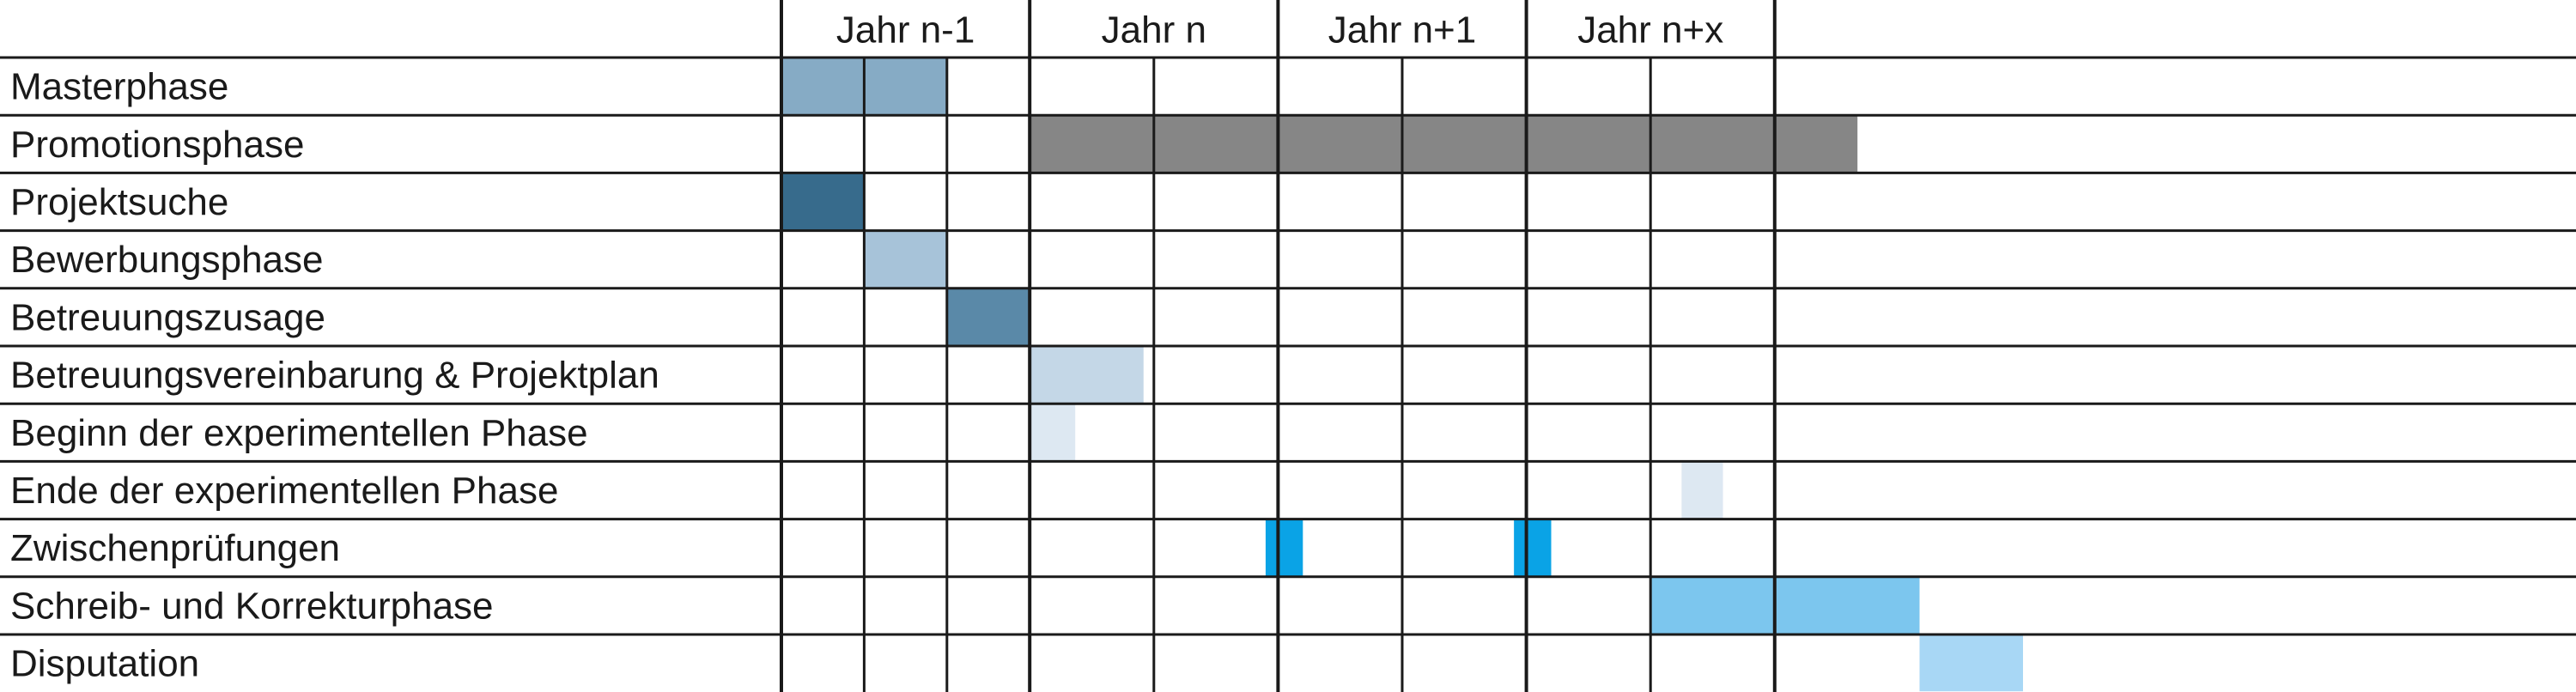 The width and height of the screenshot is (2576, 692). What do you see at coordinates (299, 433) in the screenshot?
I see `row-label-6: Beginn der experimentellen Phase` at bounding box center [299, 433].